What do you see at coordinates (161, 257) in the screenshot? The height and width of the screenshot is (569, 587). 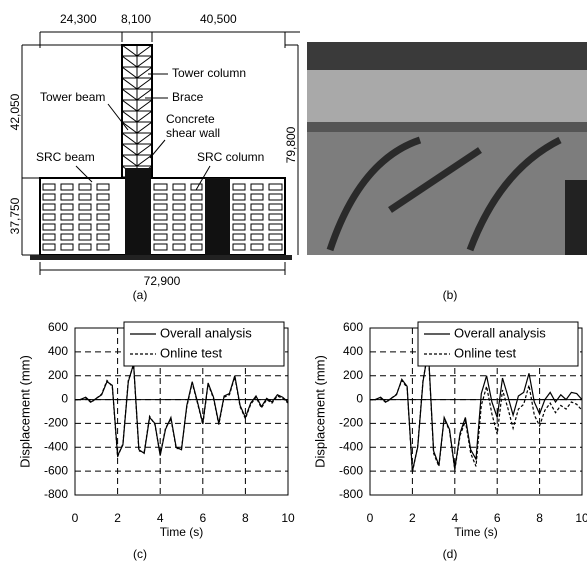 I see `foundation` at bounding box center [161, 257].